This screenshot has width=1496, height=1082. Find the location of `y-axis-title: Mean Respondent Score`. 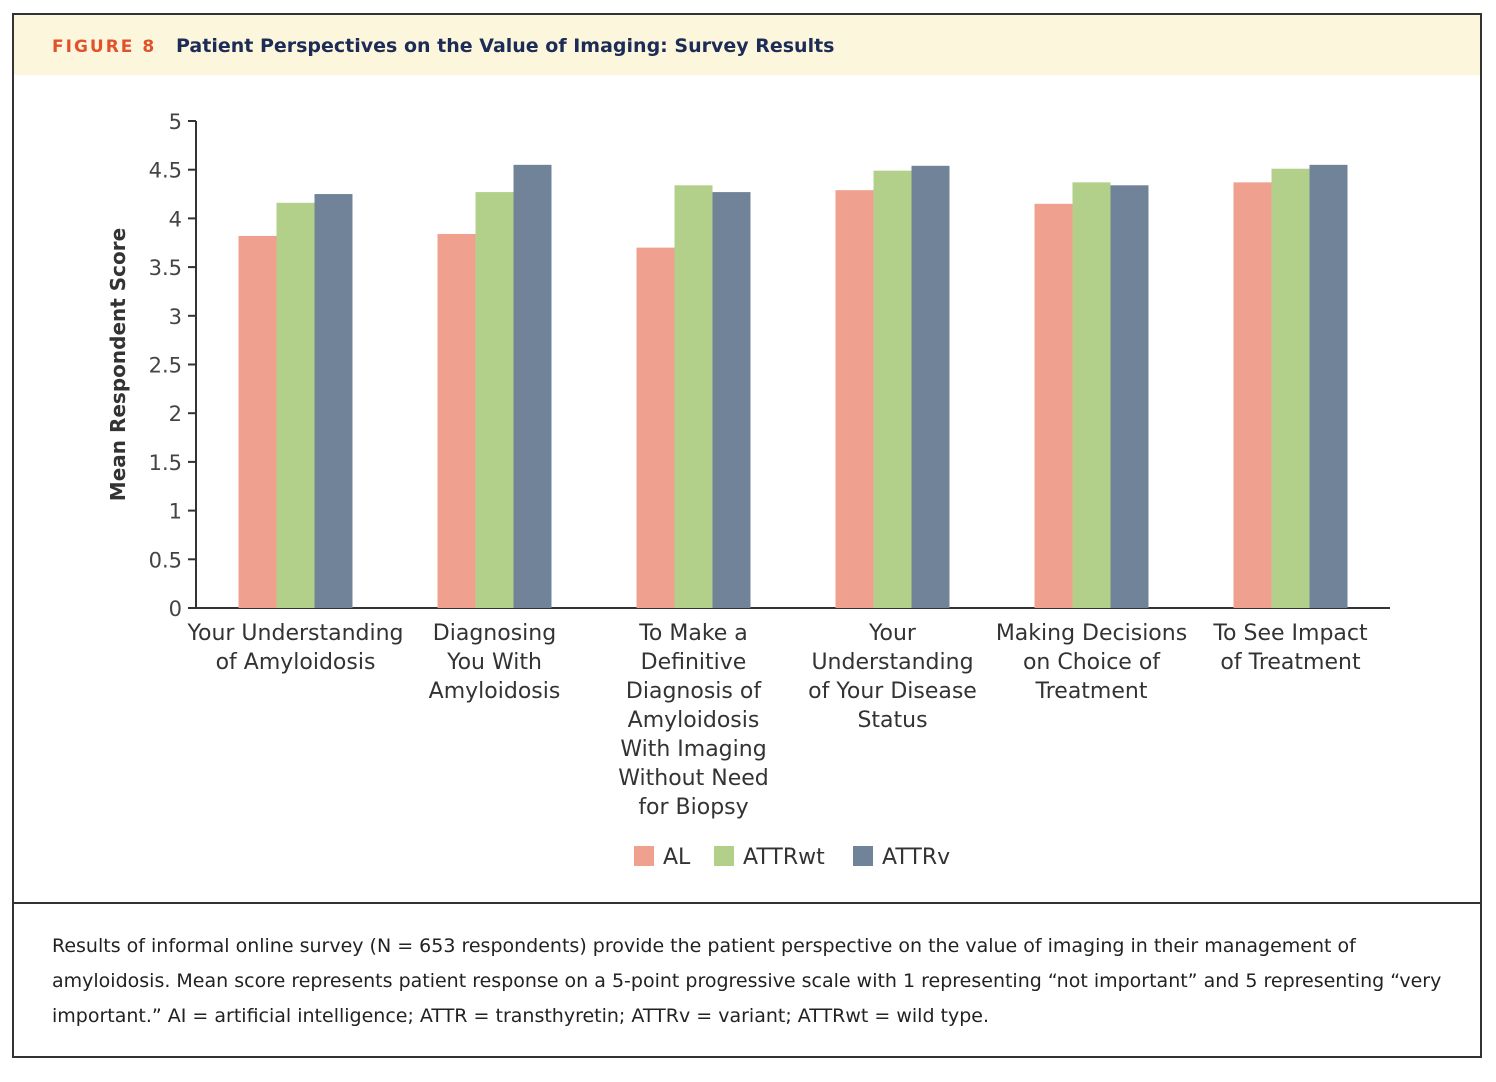

y-axis-title: Mean Respondent Score is located at coordinates (118, 364).